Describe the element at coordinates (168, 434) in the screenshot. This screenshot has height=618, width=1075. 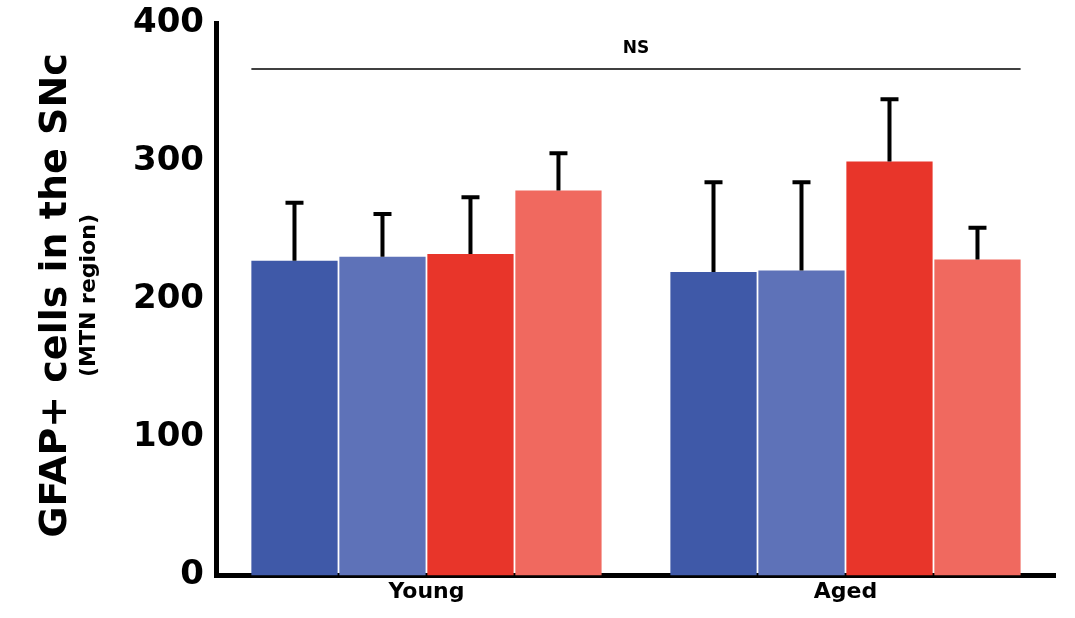
I see `y-tick-label: 100` at that location.